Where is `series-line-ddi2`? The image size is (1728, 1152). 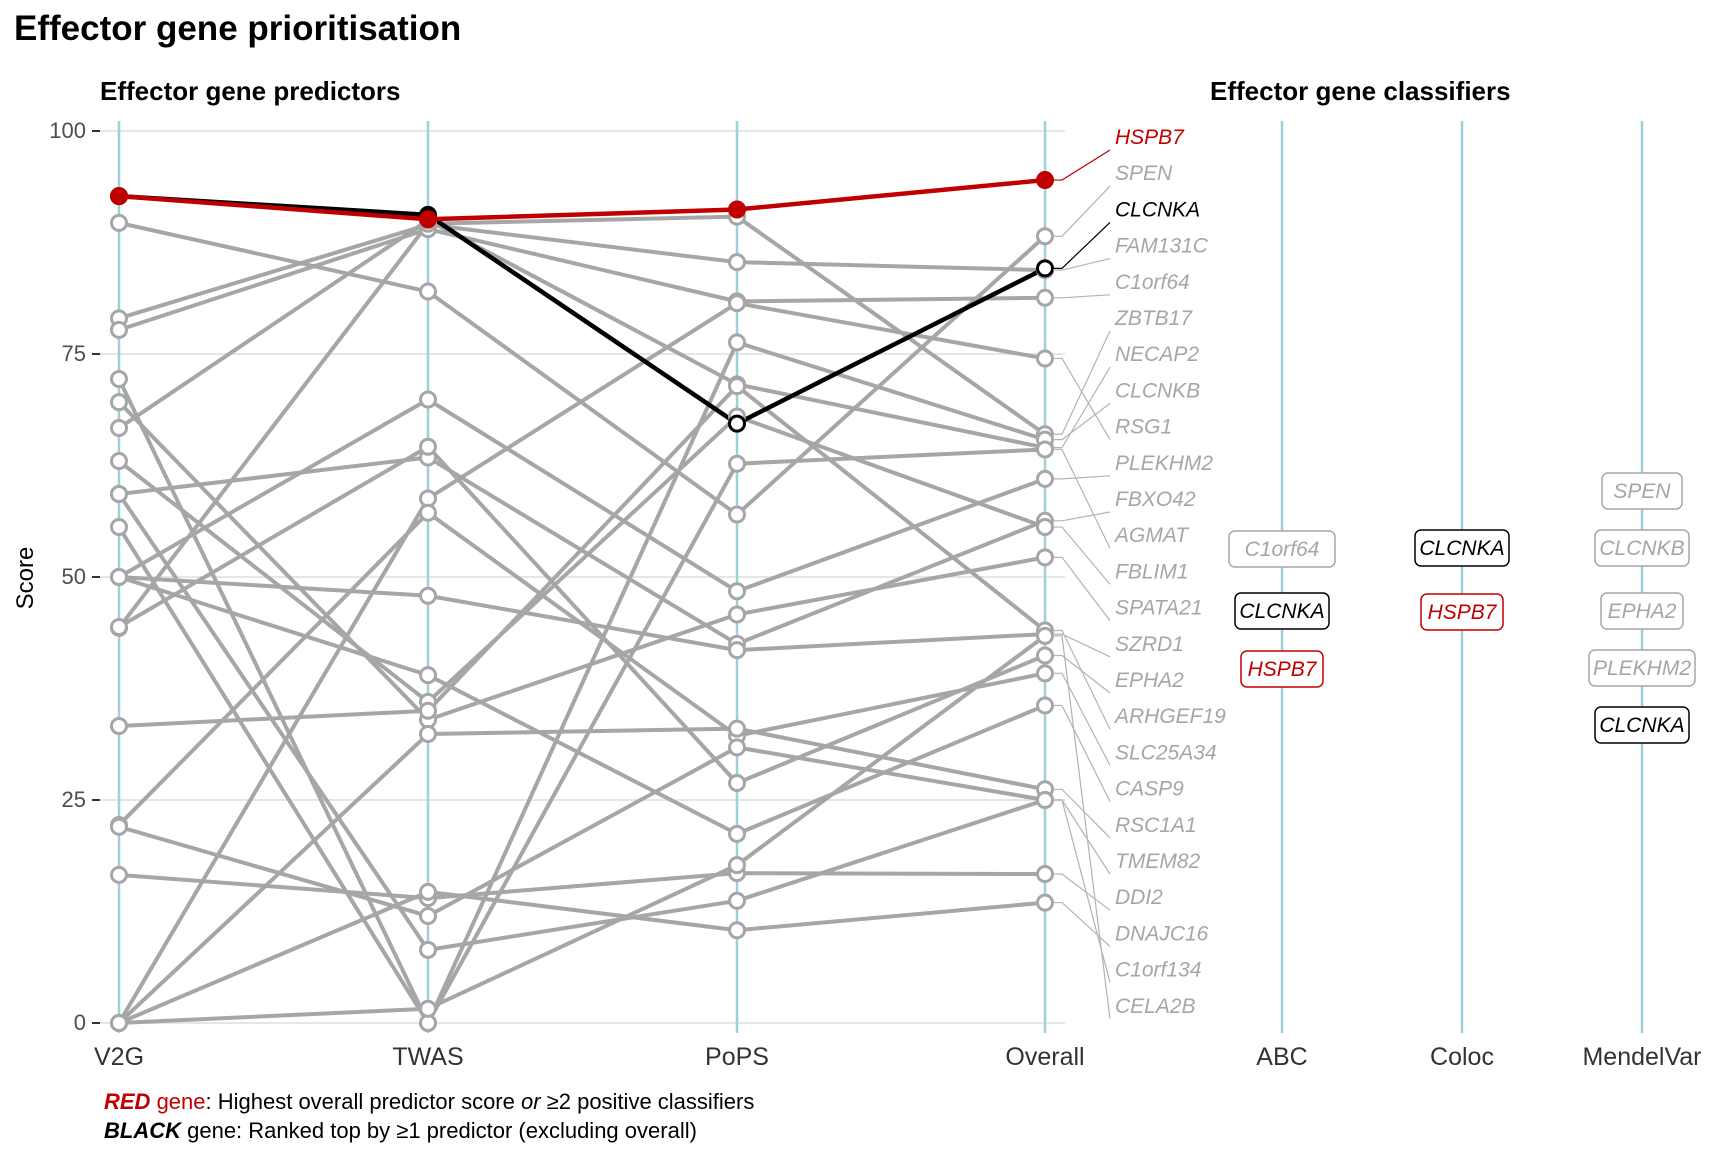
series-line-ddi2 is located at coordinates (582, 886).